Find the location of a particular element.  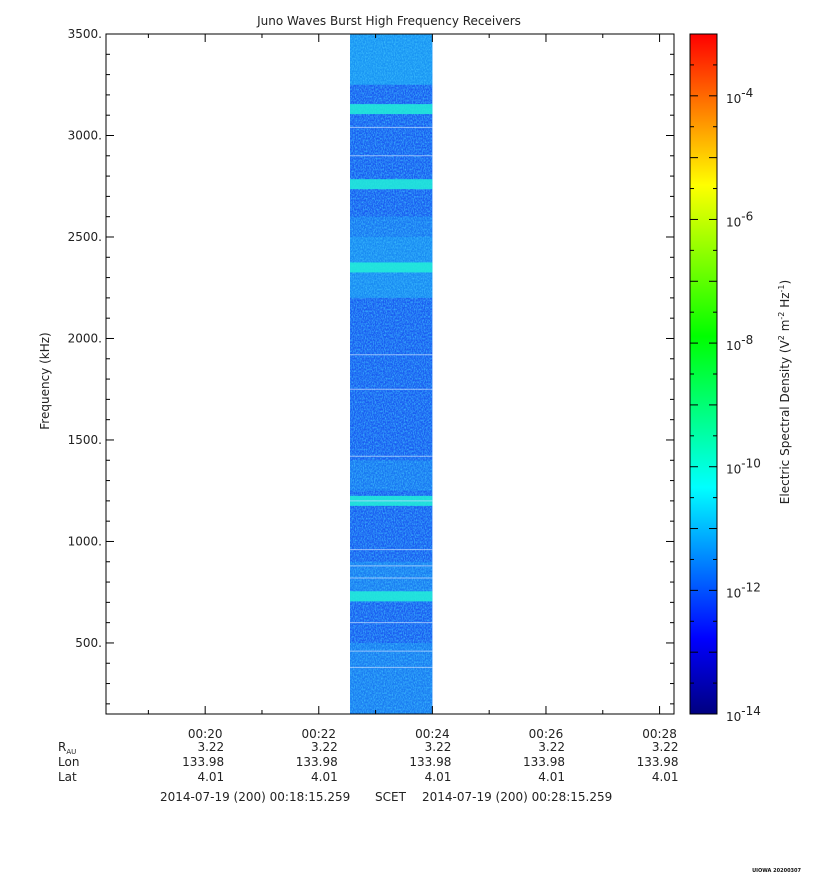

y-tick-label: 3000. is located at coordinates (85, 135).